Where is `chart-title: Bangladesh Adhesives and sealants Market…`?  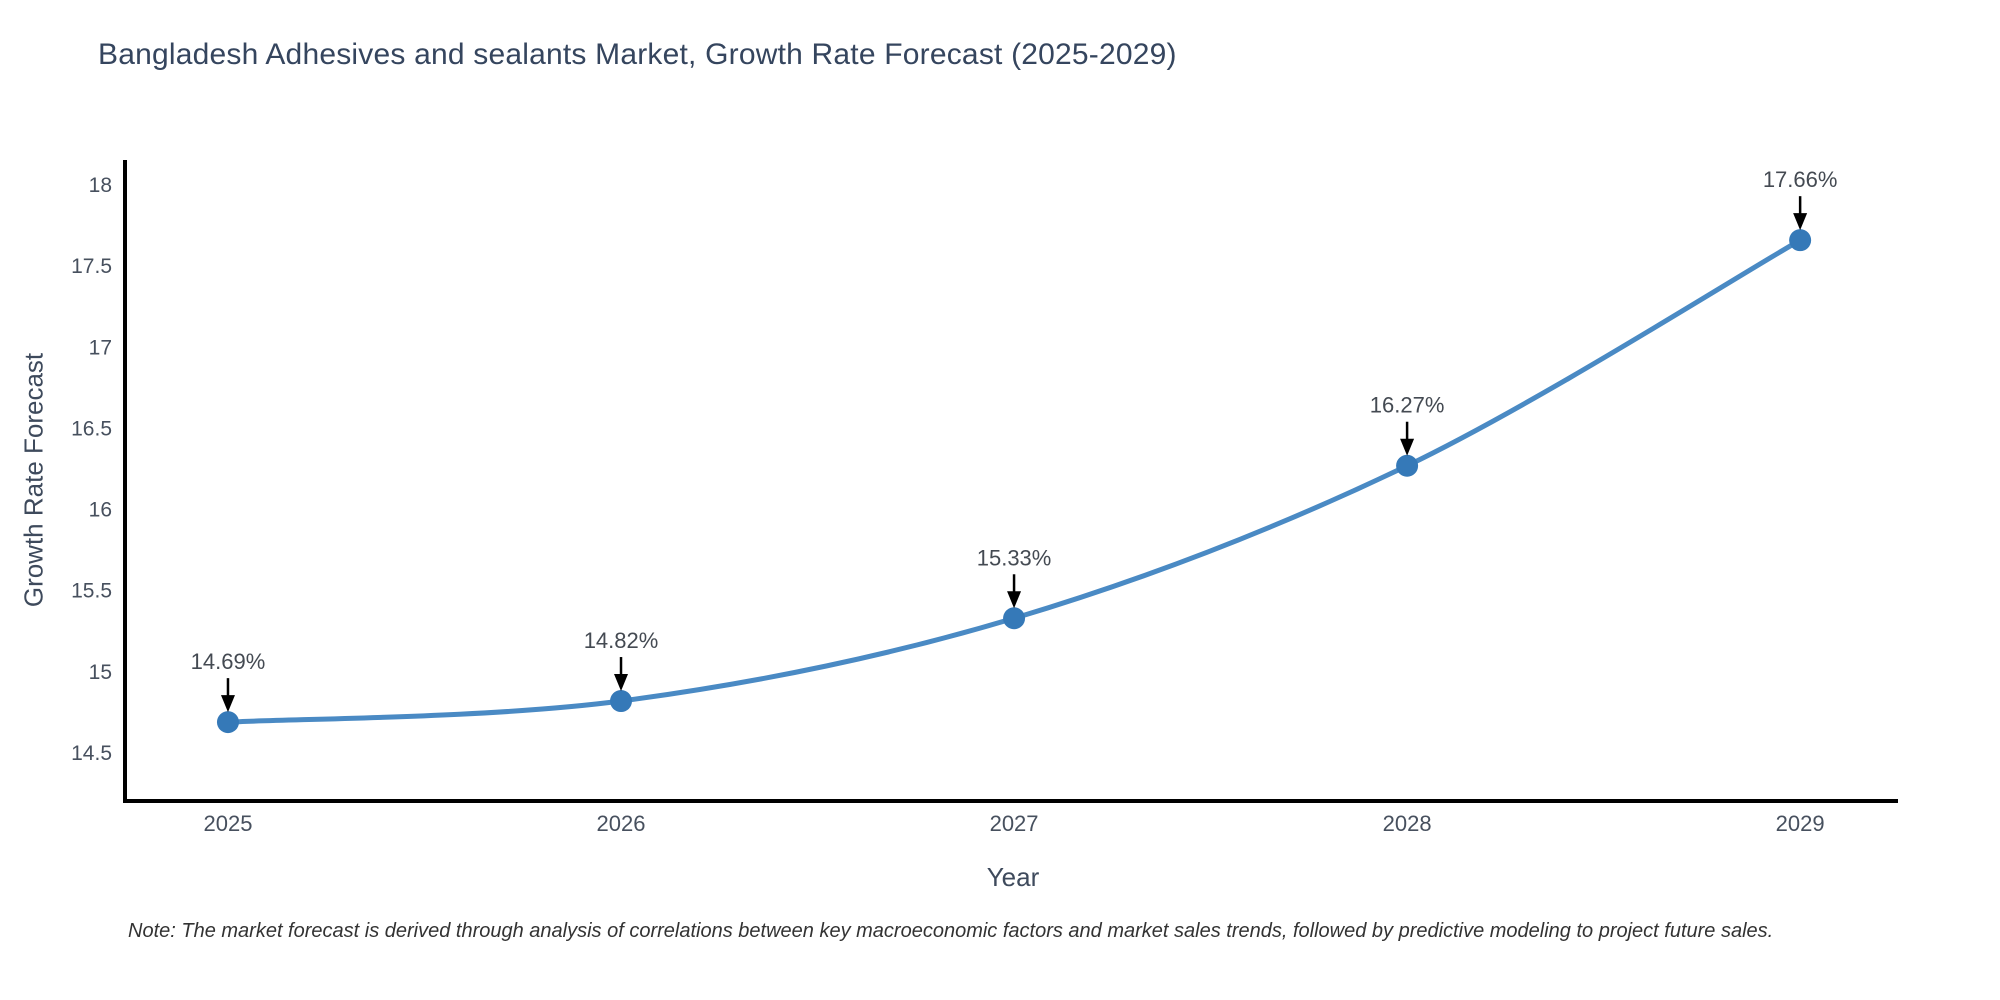 chart-title: Bangladesh Adhesives and sealants Market… is located at coordinates (637, 54).